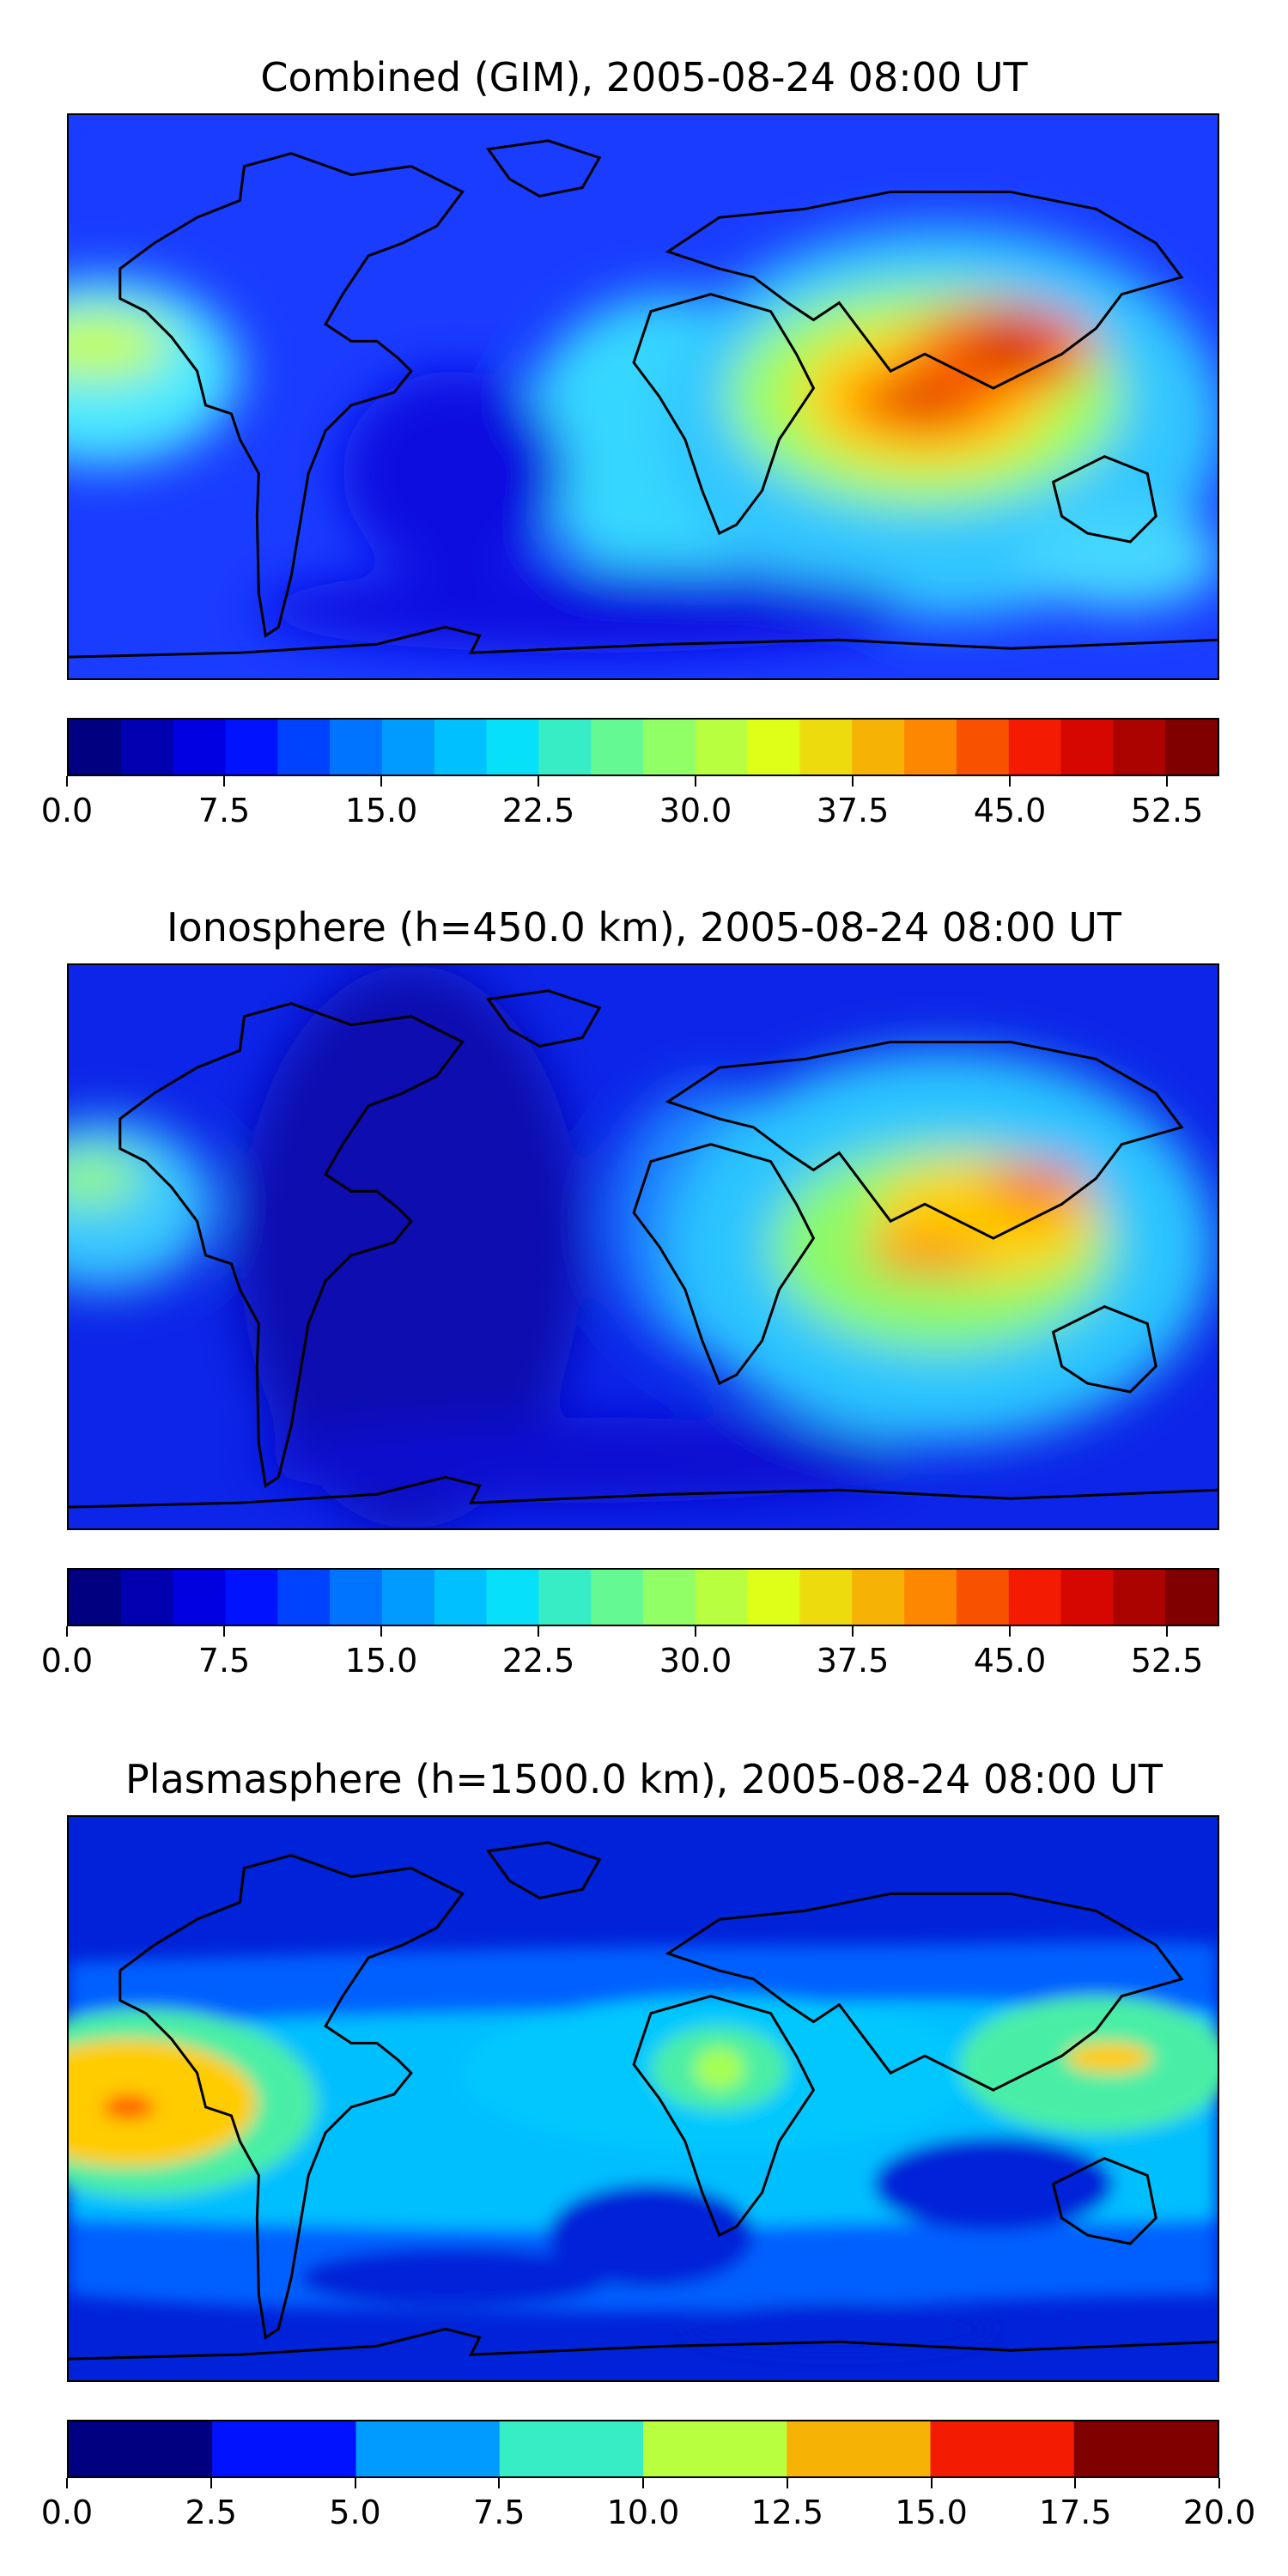 The image size is (1288, 2576). What do you see at coordinates (1219, 2513) in the screenshot?
I see `colorbar-tick-label: 20.0` at bounding box center [1219, 2513].